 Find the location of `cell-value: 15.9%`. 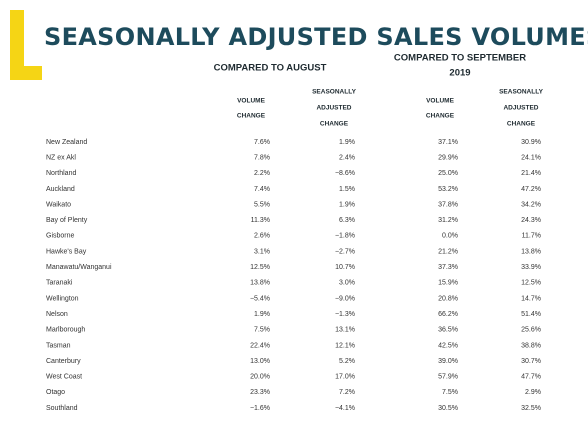

cell-value: 15.9% is located at coordinates (448, 283).